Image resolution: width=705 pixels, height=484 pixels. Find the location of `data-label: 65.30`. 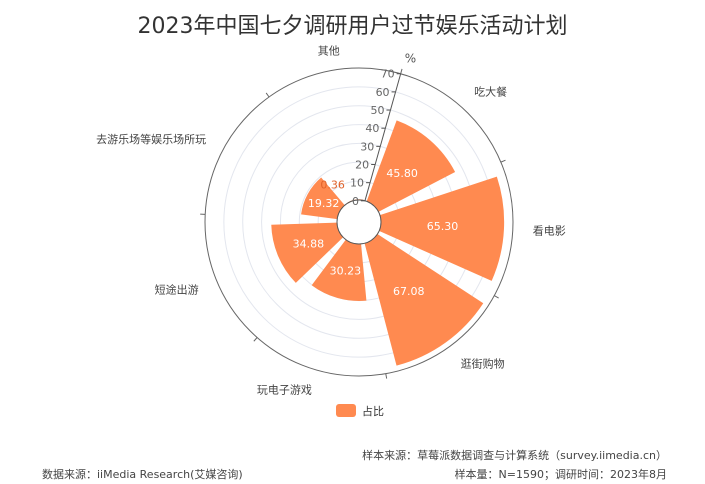

data-label: 65.30 is located at coordinates (443, 226).